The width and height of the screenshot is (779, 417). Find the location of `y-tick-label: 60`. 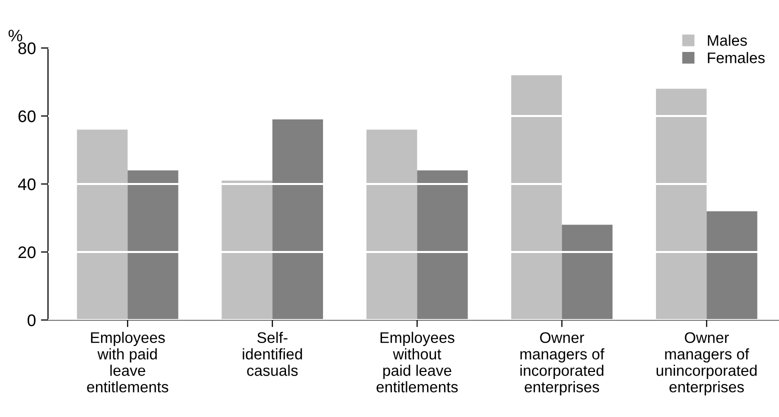

y-tick-label: 60 is located at coordinates (27, 116).